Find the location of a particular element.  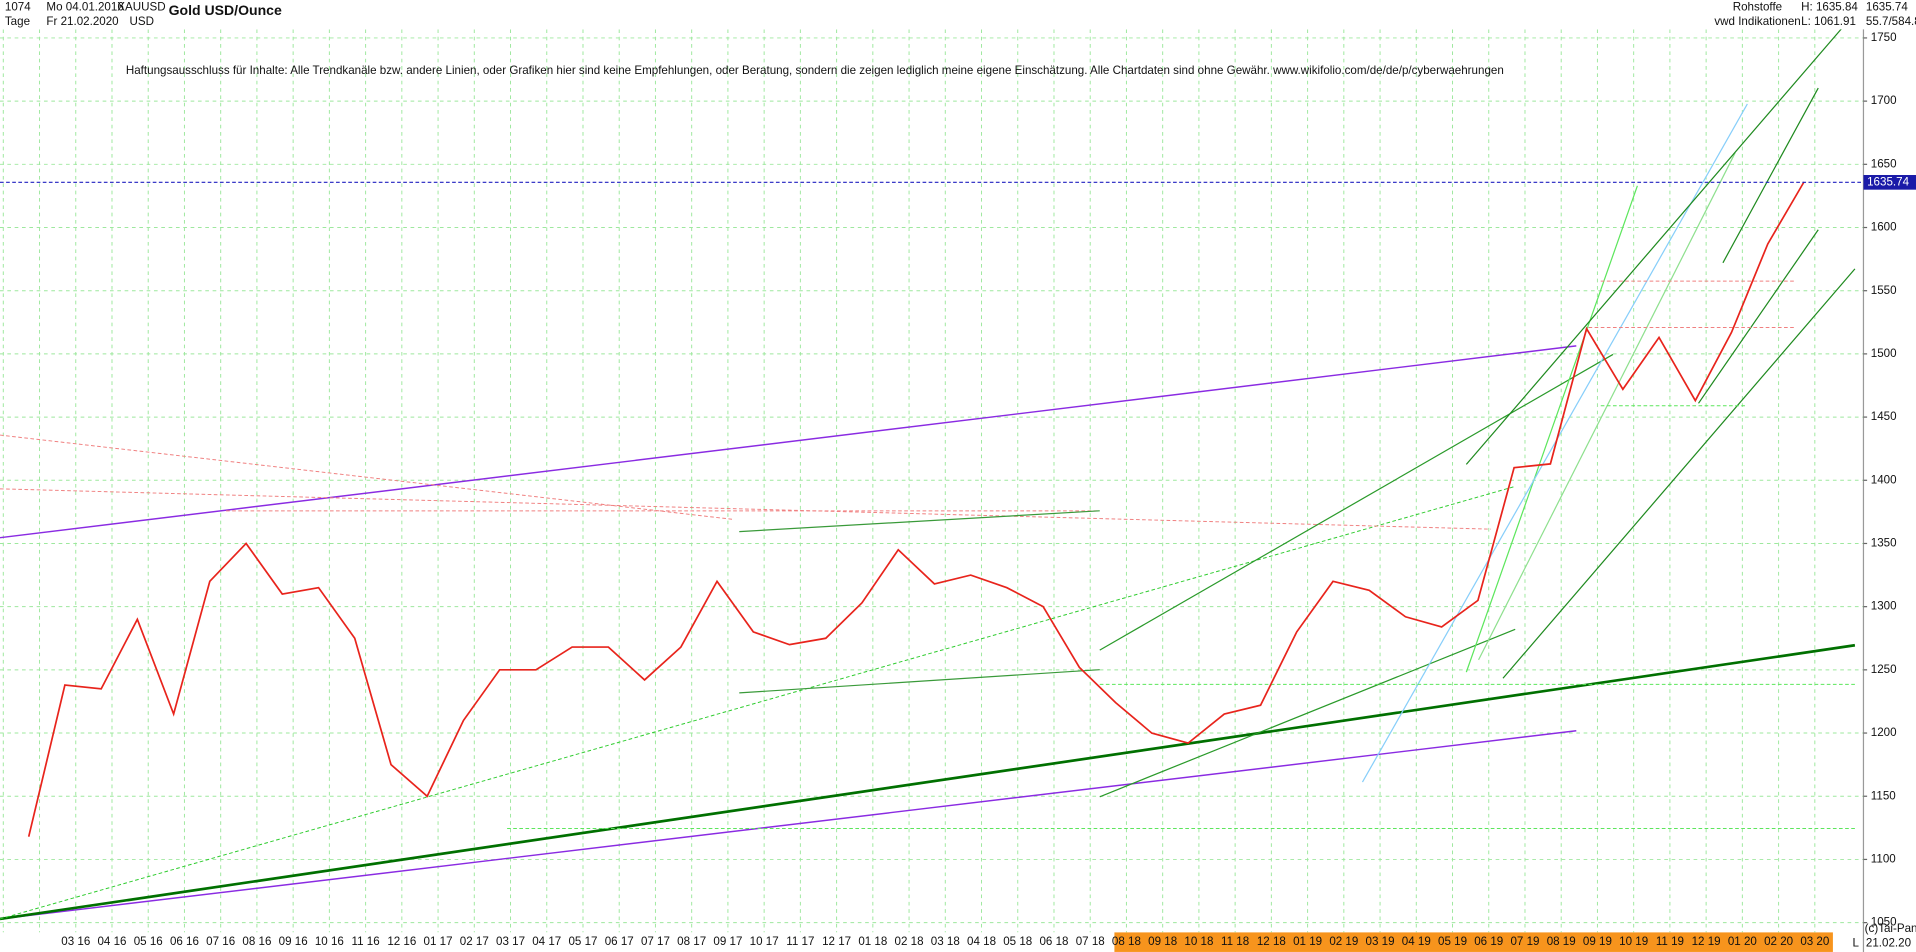

x-tick-label: 03 18 is located at coordinates (945, 941).